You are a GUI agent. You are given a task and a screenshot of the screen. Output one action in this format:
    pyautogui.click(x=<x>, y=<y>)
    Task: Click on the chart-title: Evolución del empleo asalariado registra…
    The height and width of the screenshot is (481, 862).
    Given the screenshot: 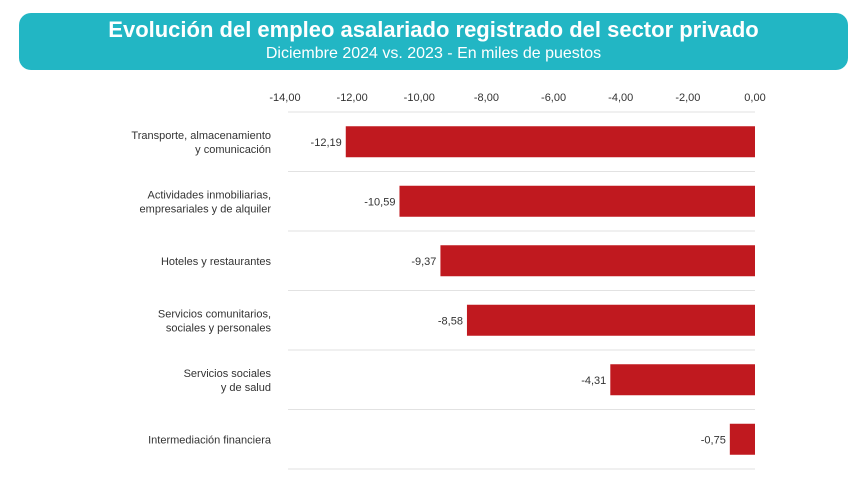 What is the action you would take?
    pyautogui.click(x=433, y=29)
    